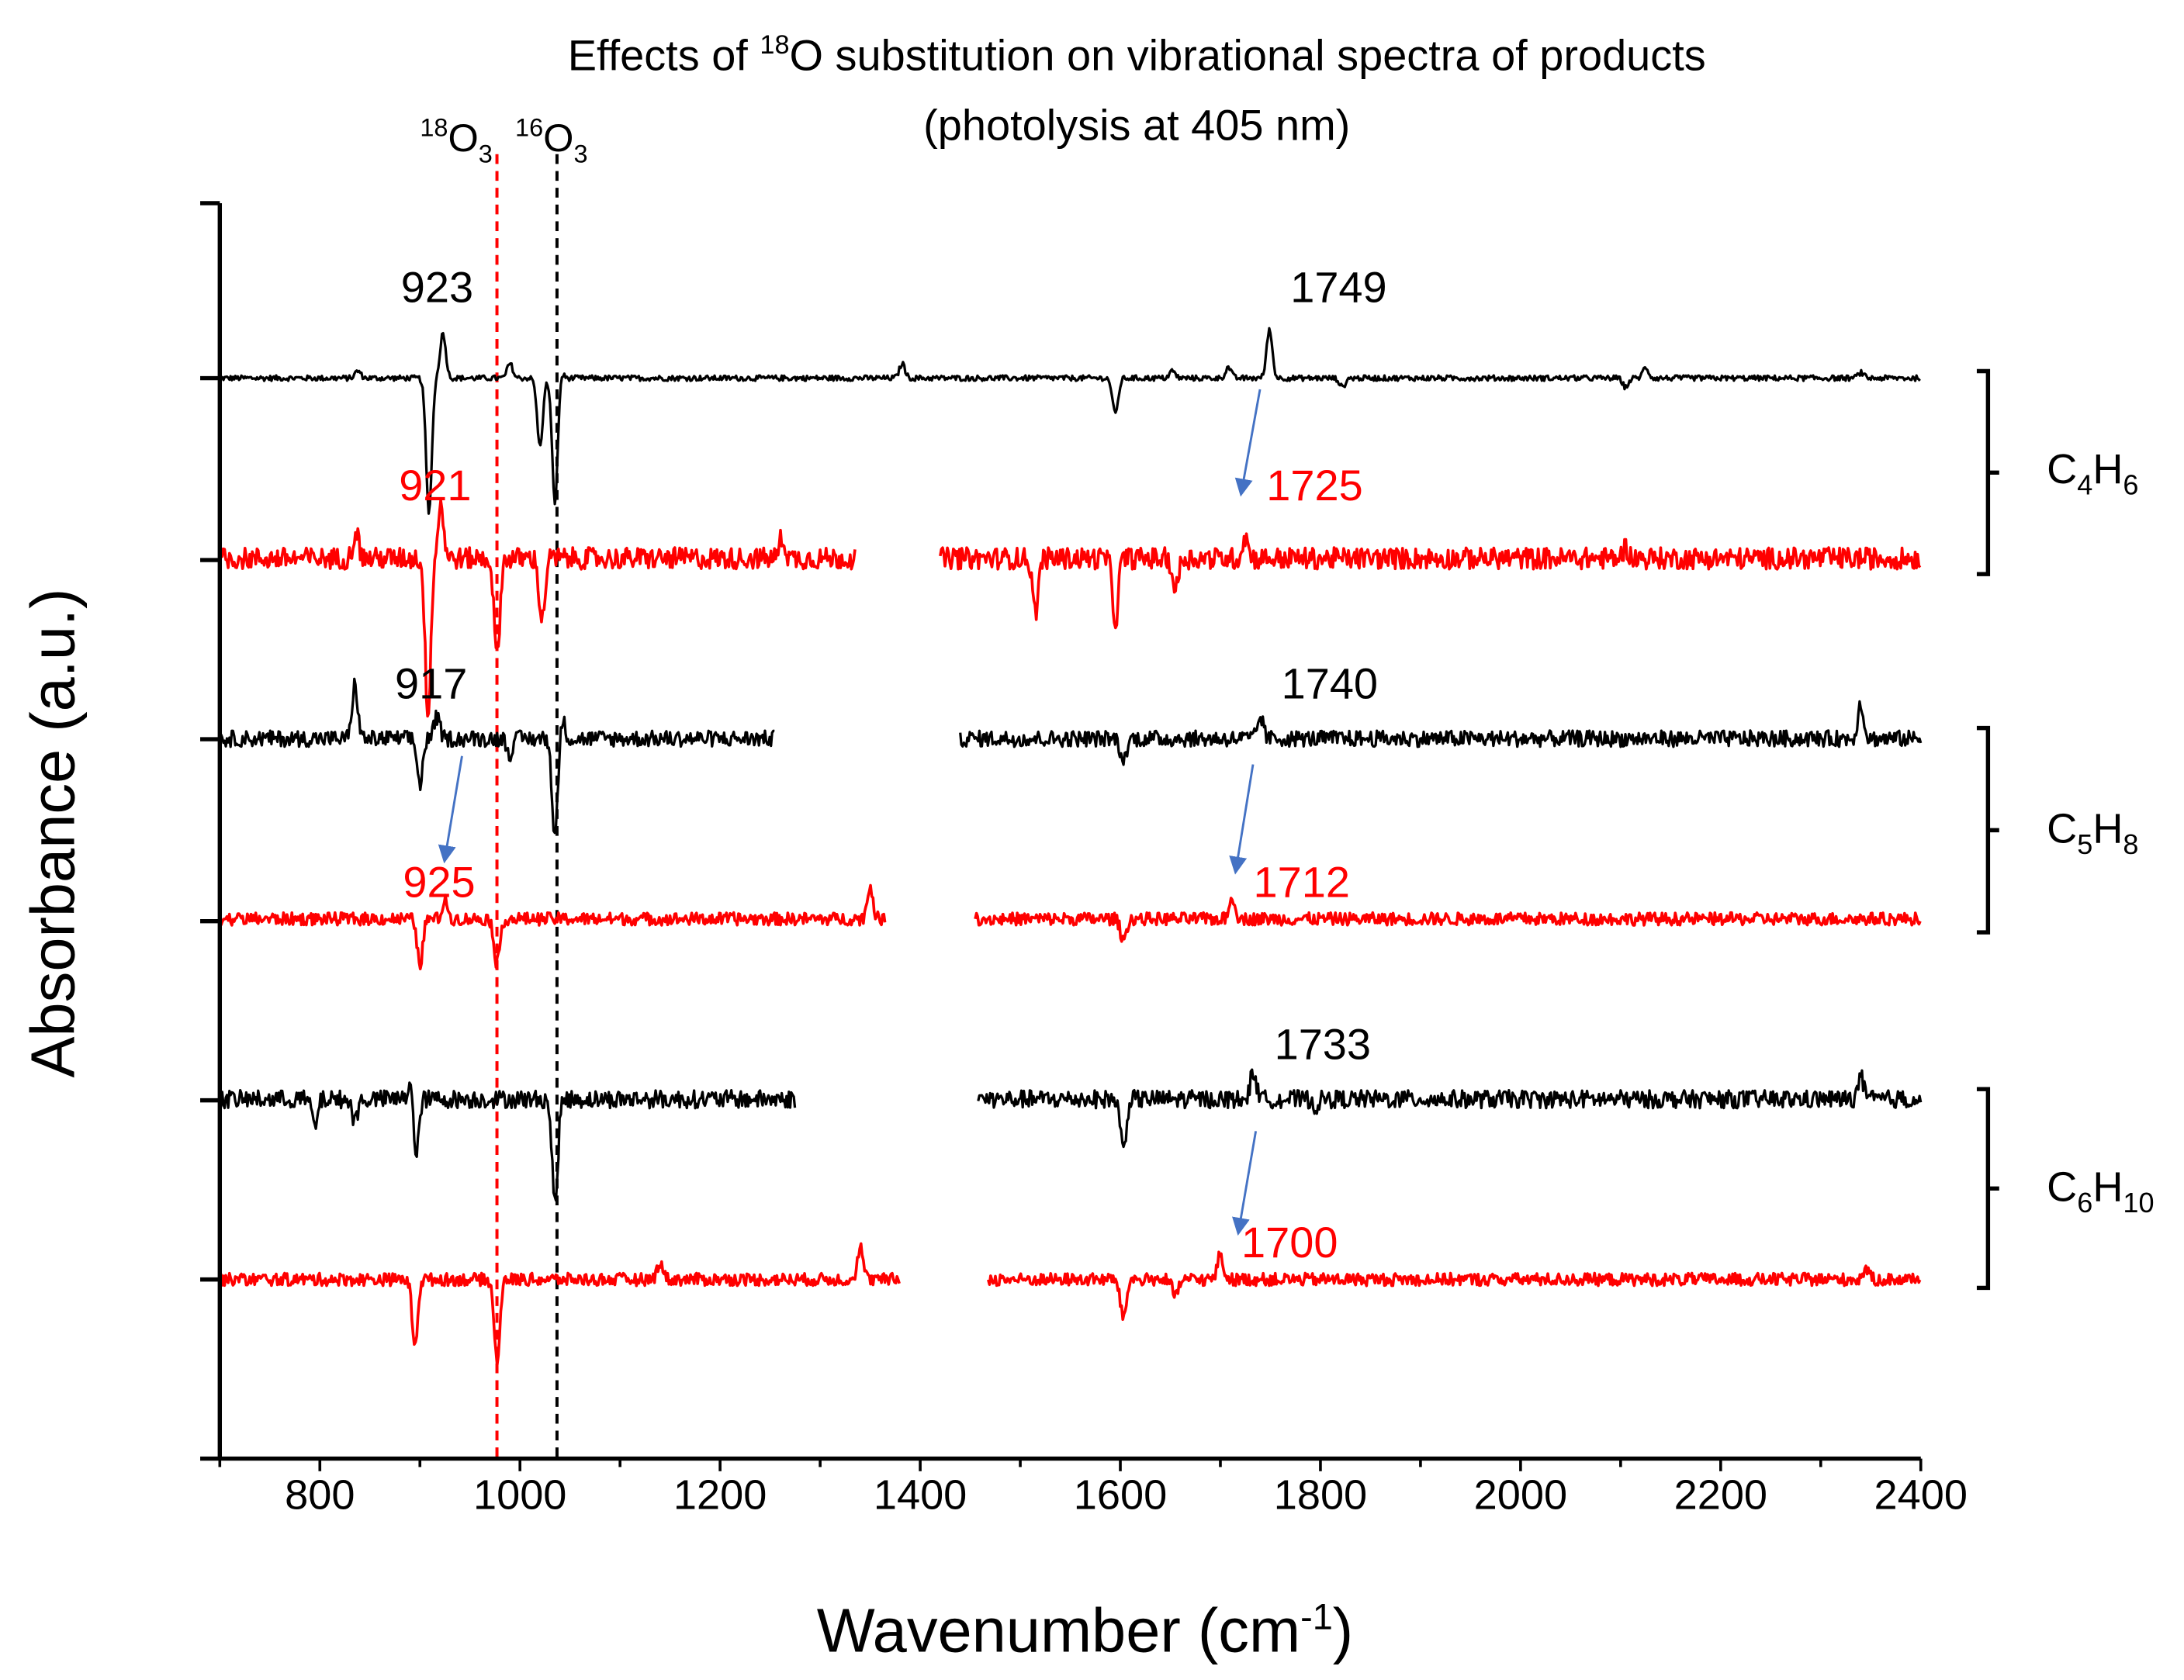  I want to click on subtitle: (photolysis at 405 nm), so click(1136, 126).